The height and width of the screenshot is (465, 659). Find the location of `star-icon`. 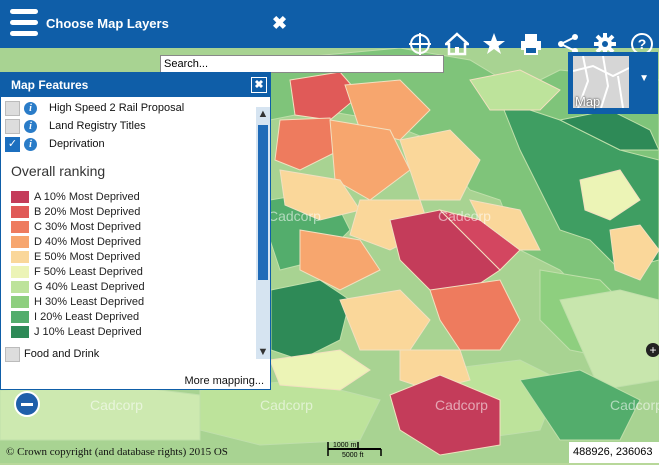

star-icon is located at coordinates (493, 44).